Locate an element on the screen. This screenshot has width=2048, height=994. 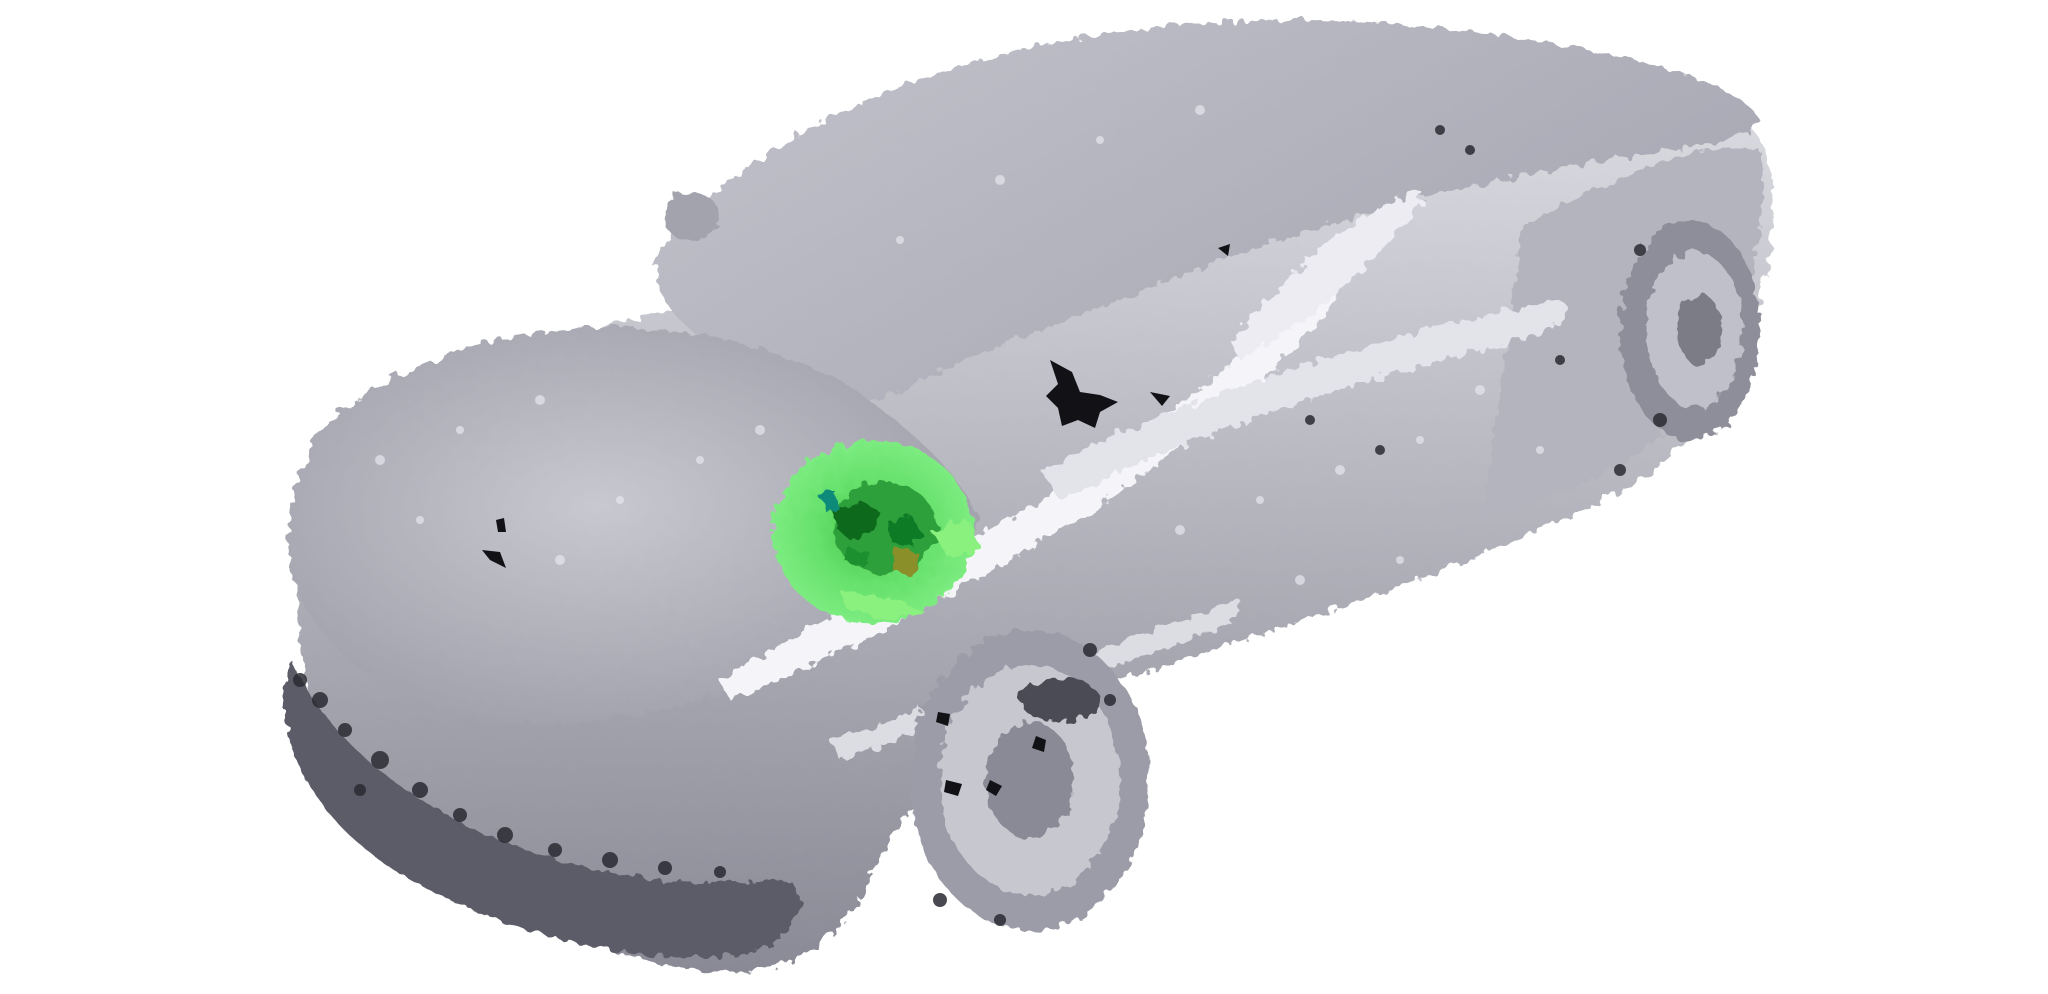
highlight-region is located at coordinates (876, 532).